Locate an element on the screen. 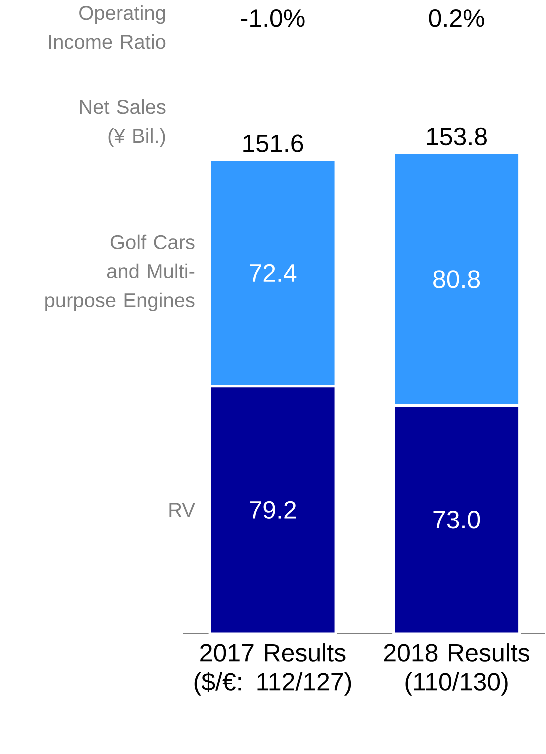 The image size is (546, 754). text: 0.2% is located at coordinates (456, 19).